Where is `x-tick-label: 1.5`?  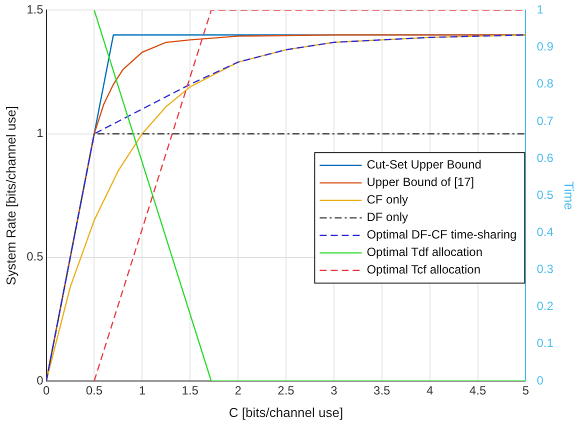 x-tick-label: 1.5 is located at coordinates (190, 391).